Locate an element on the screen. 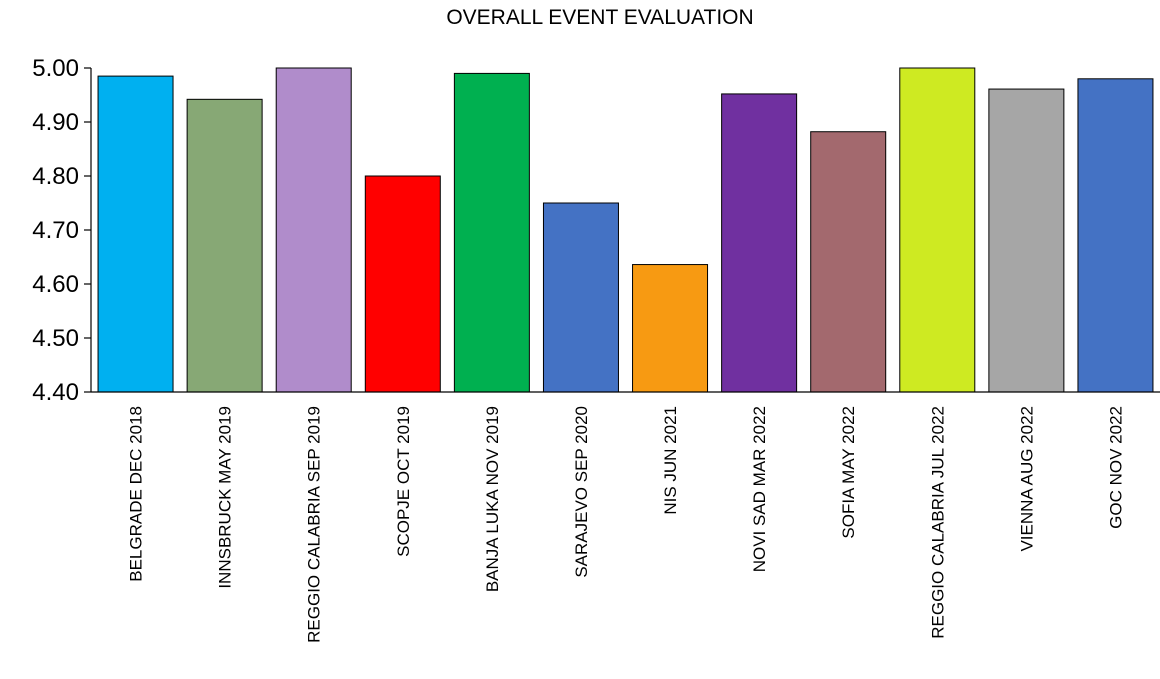 The image size is (1160, 679). y-tick-label: 5.00 is located at coordinates (55, 68).